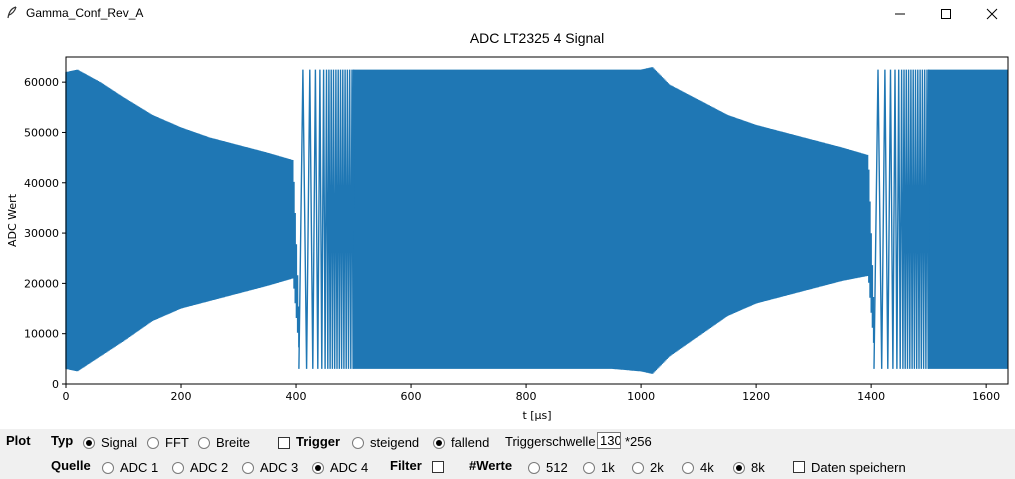 The height and width of the screenshot is (479, 1015). Describe the element at coordinates (177, 442) in the screenshot. I see `typ-option-fft-label: FFT` at that location.